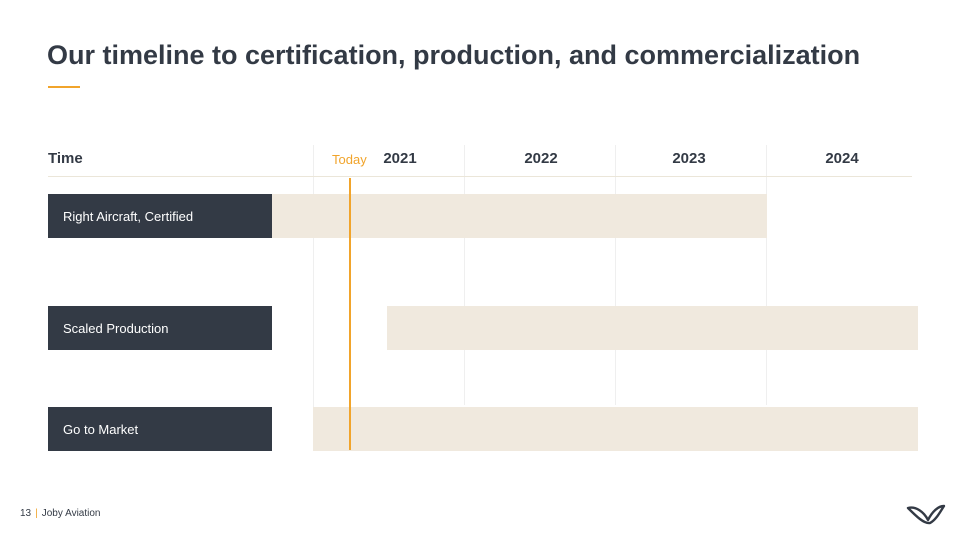 The image size is (960, 540). I want to click on row-label-text: Go to Market, so click(101, 429).